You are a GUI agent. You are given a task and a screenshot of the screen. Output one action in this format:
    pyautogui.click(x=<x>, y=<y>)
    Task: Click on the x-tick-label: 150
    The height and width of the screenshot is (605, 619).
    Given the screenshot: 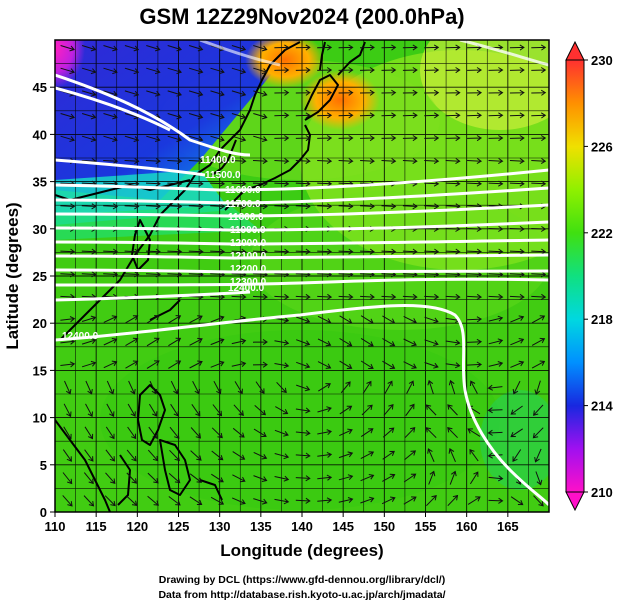 What is the action you would take?
    pyautogui.click(x=384, y=526)
    